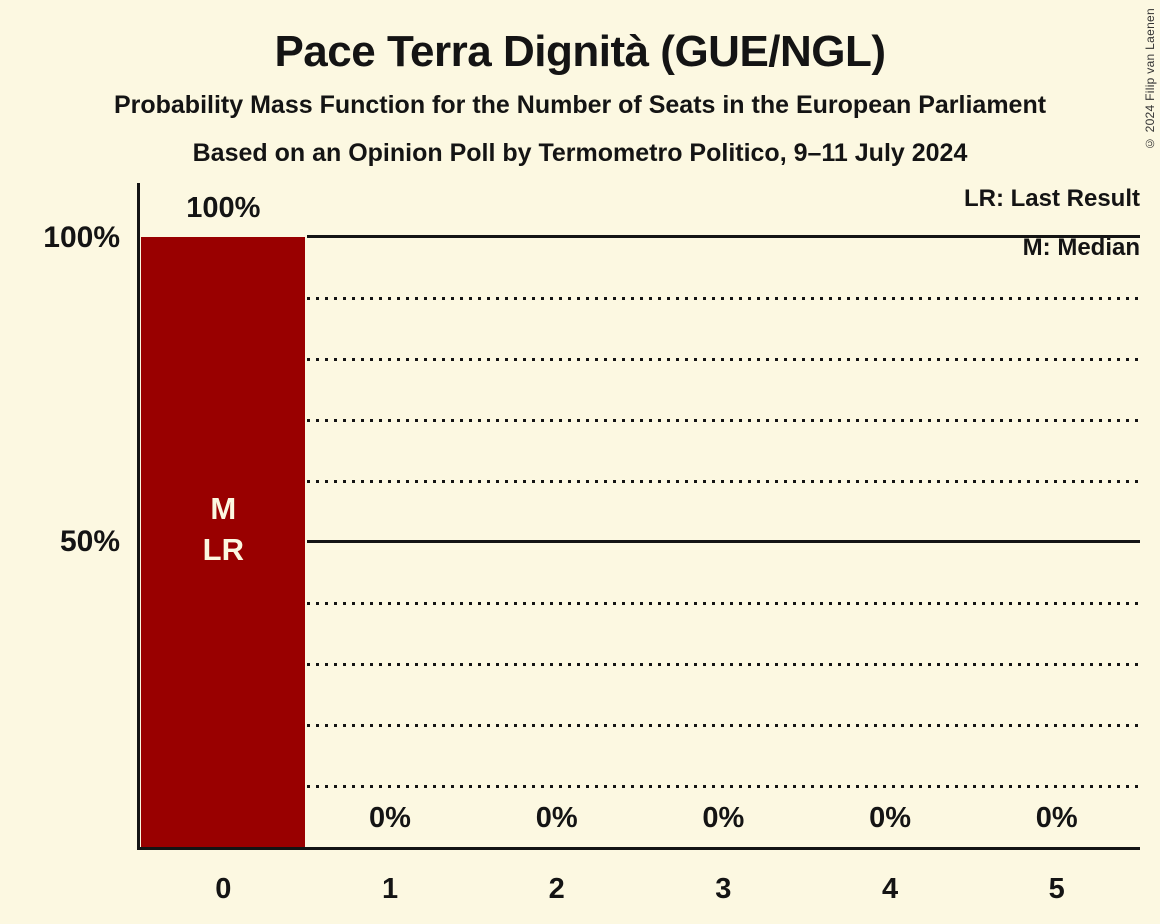  I want to click on value-label-seats-0: 100%, so click(223, 208).